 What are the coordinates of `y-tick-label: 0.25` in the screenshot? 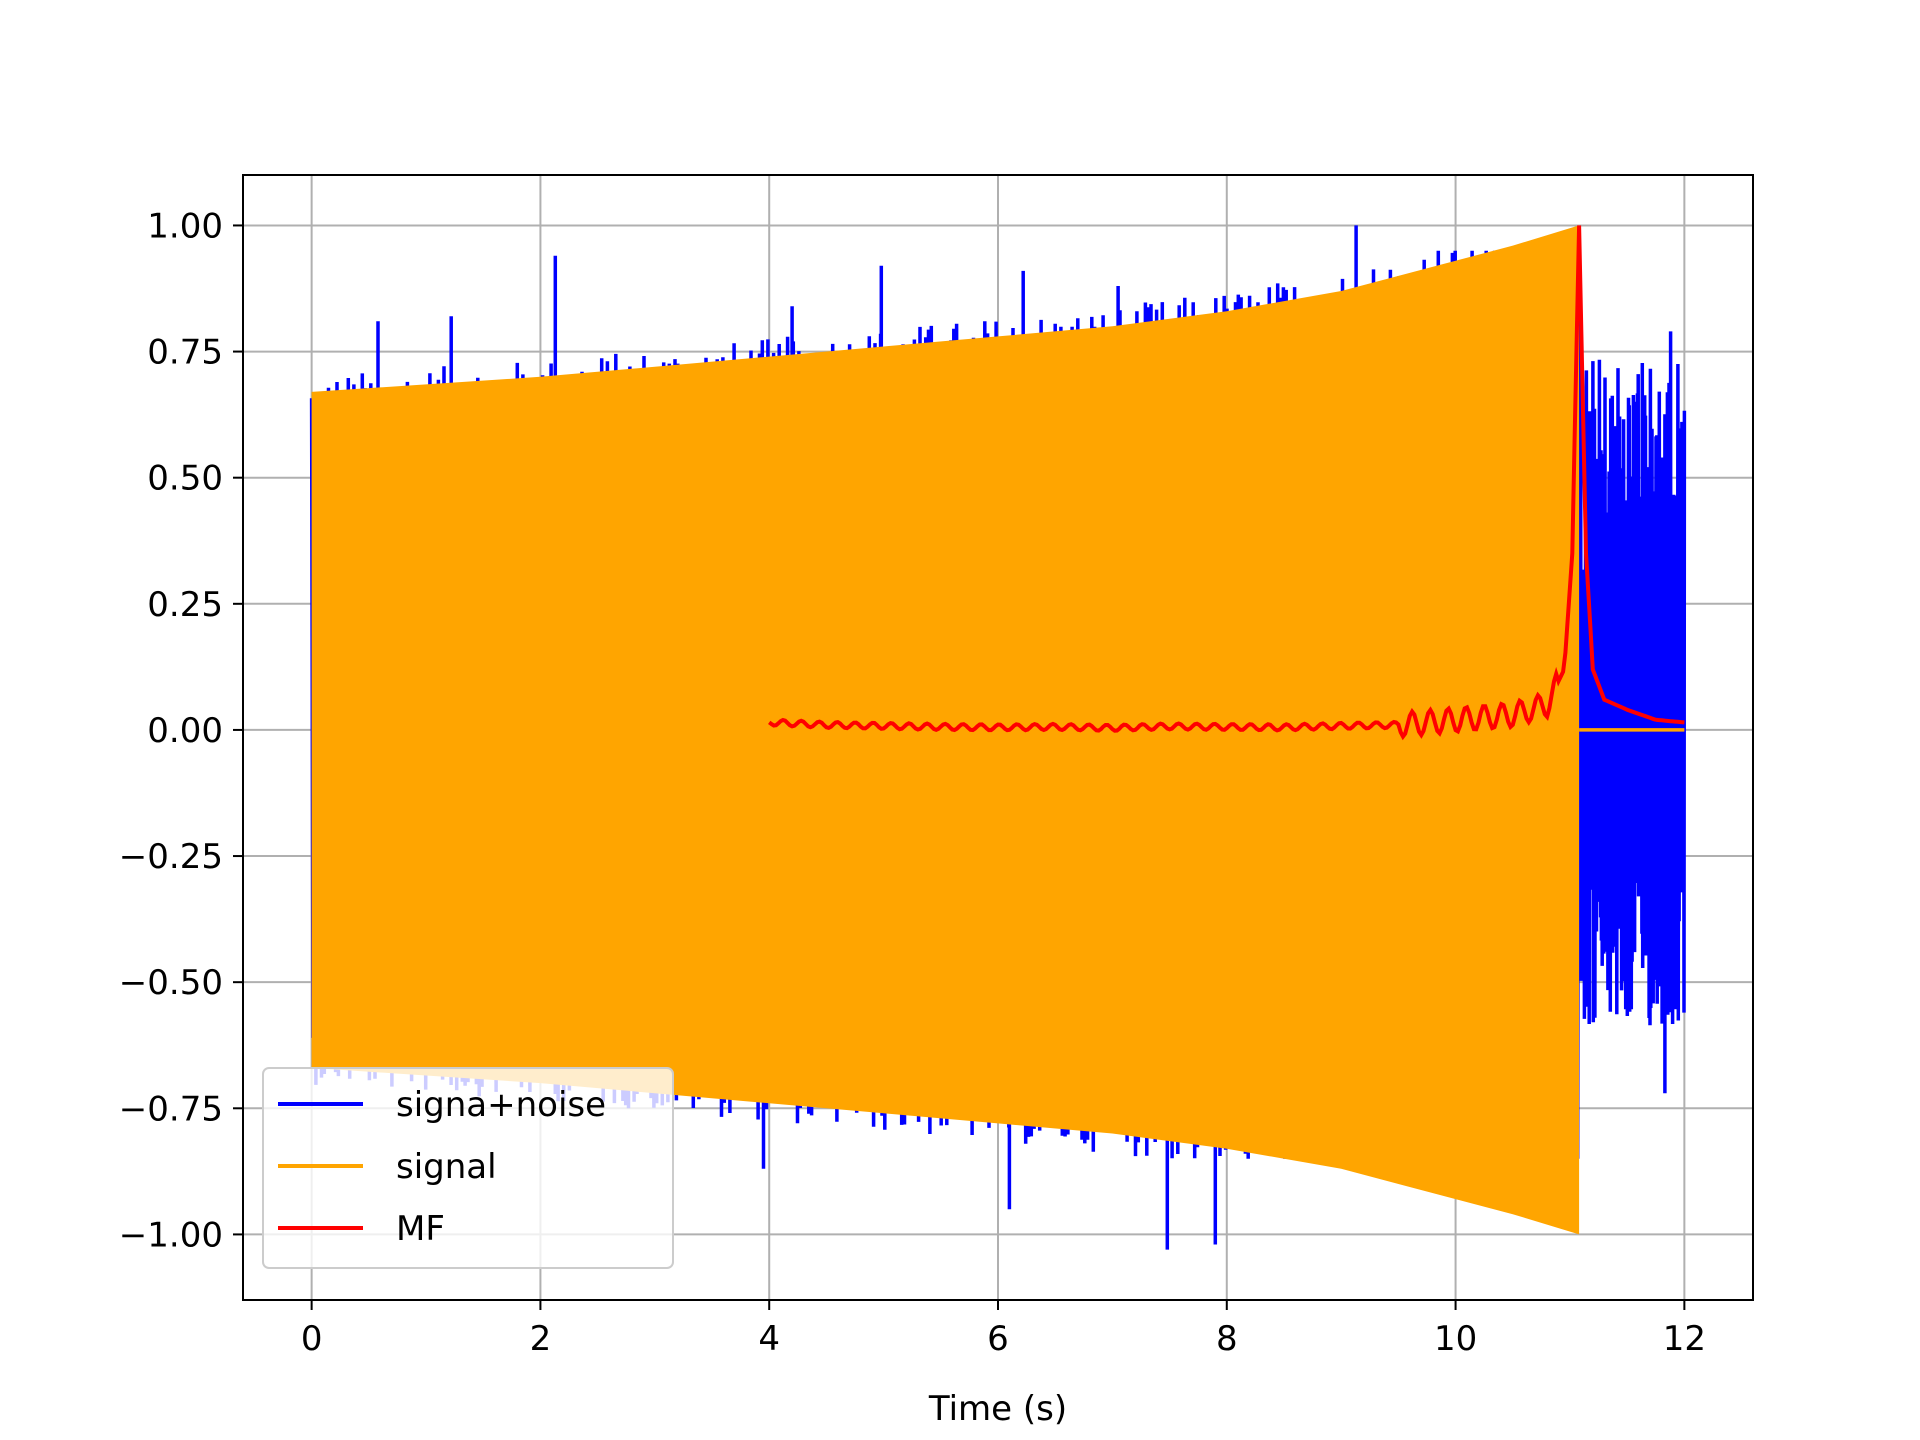 It's located at (185, 605).